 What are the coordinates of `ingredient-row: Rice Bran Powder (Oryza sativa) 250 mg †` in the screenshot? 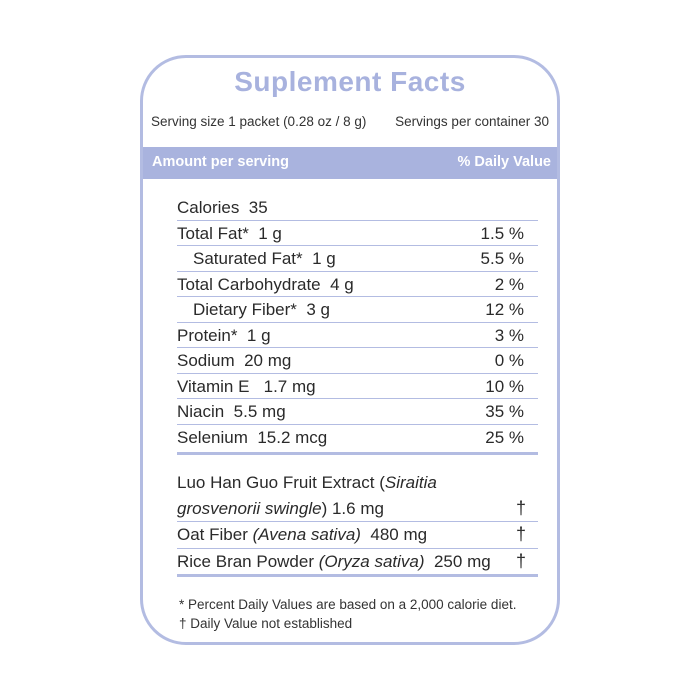 It's located at (357, 563).